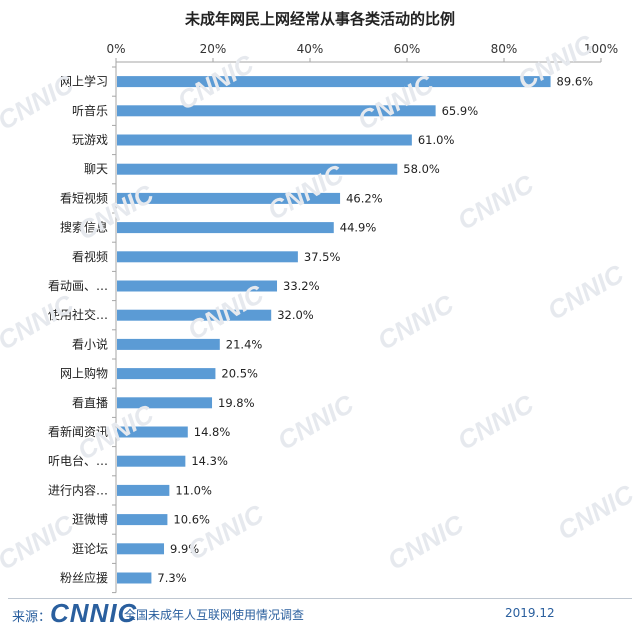  What do you see at coordinates (171, 578) in the screenshot?
I see `value-label: 7.3%` at bounding box center [171, 578].